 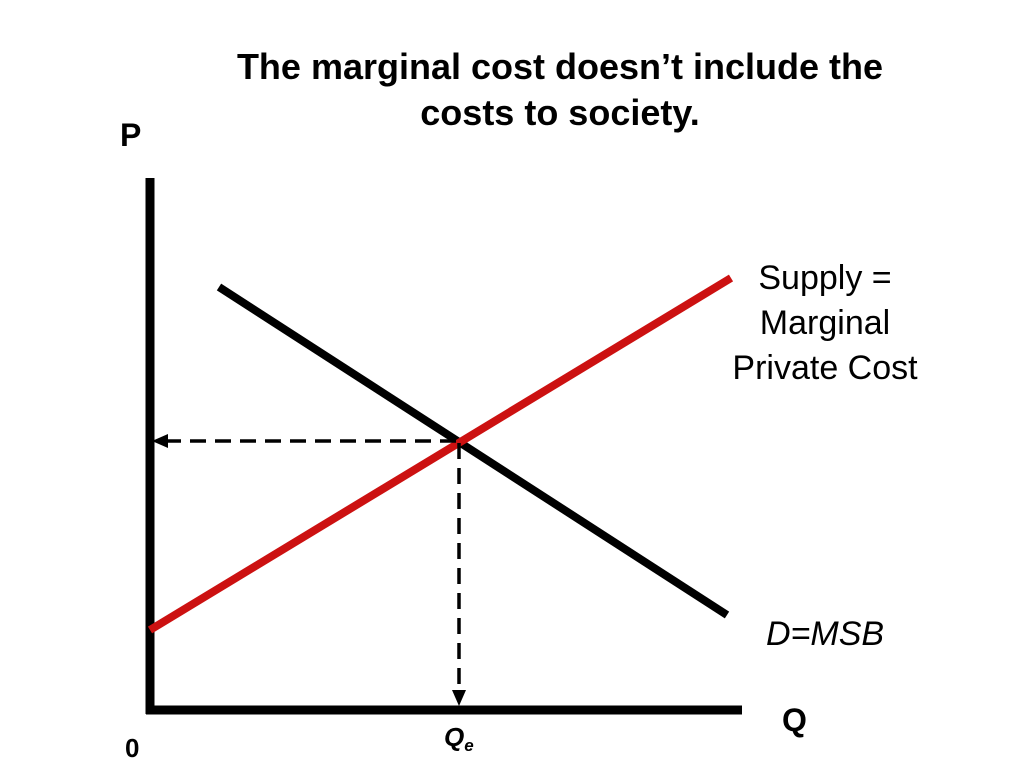 I want to click on x-axis-label: Q, so click(x=794, y=720).